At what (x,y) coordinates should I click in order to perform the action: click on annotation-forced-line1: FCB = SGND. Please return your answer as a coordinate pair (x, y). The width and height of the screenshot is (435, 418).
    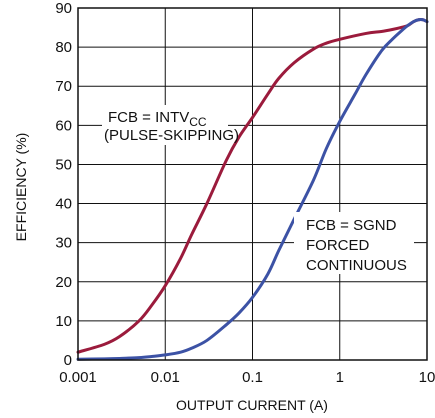
    Looking at the image, I should click on (351, 225).